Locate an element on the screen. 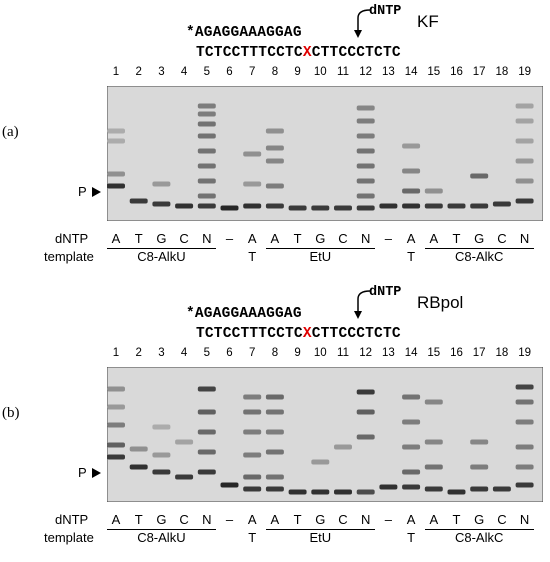  dntp-letter: – is located at coordinates (229, 238).